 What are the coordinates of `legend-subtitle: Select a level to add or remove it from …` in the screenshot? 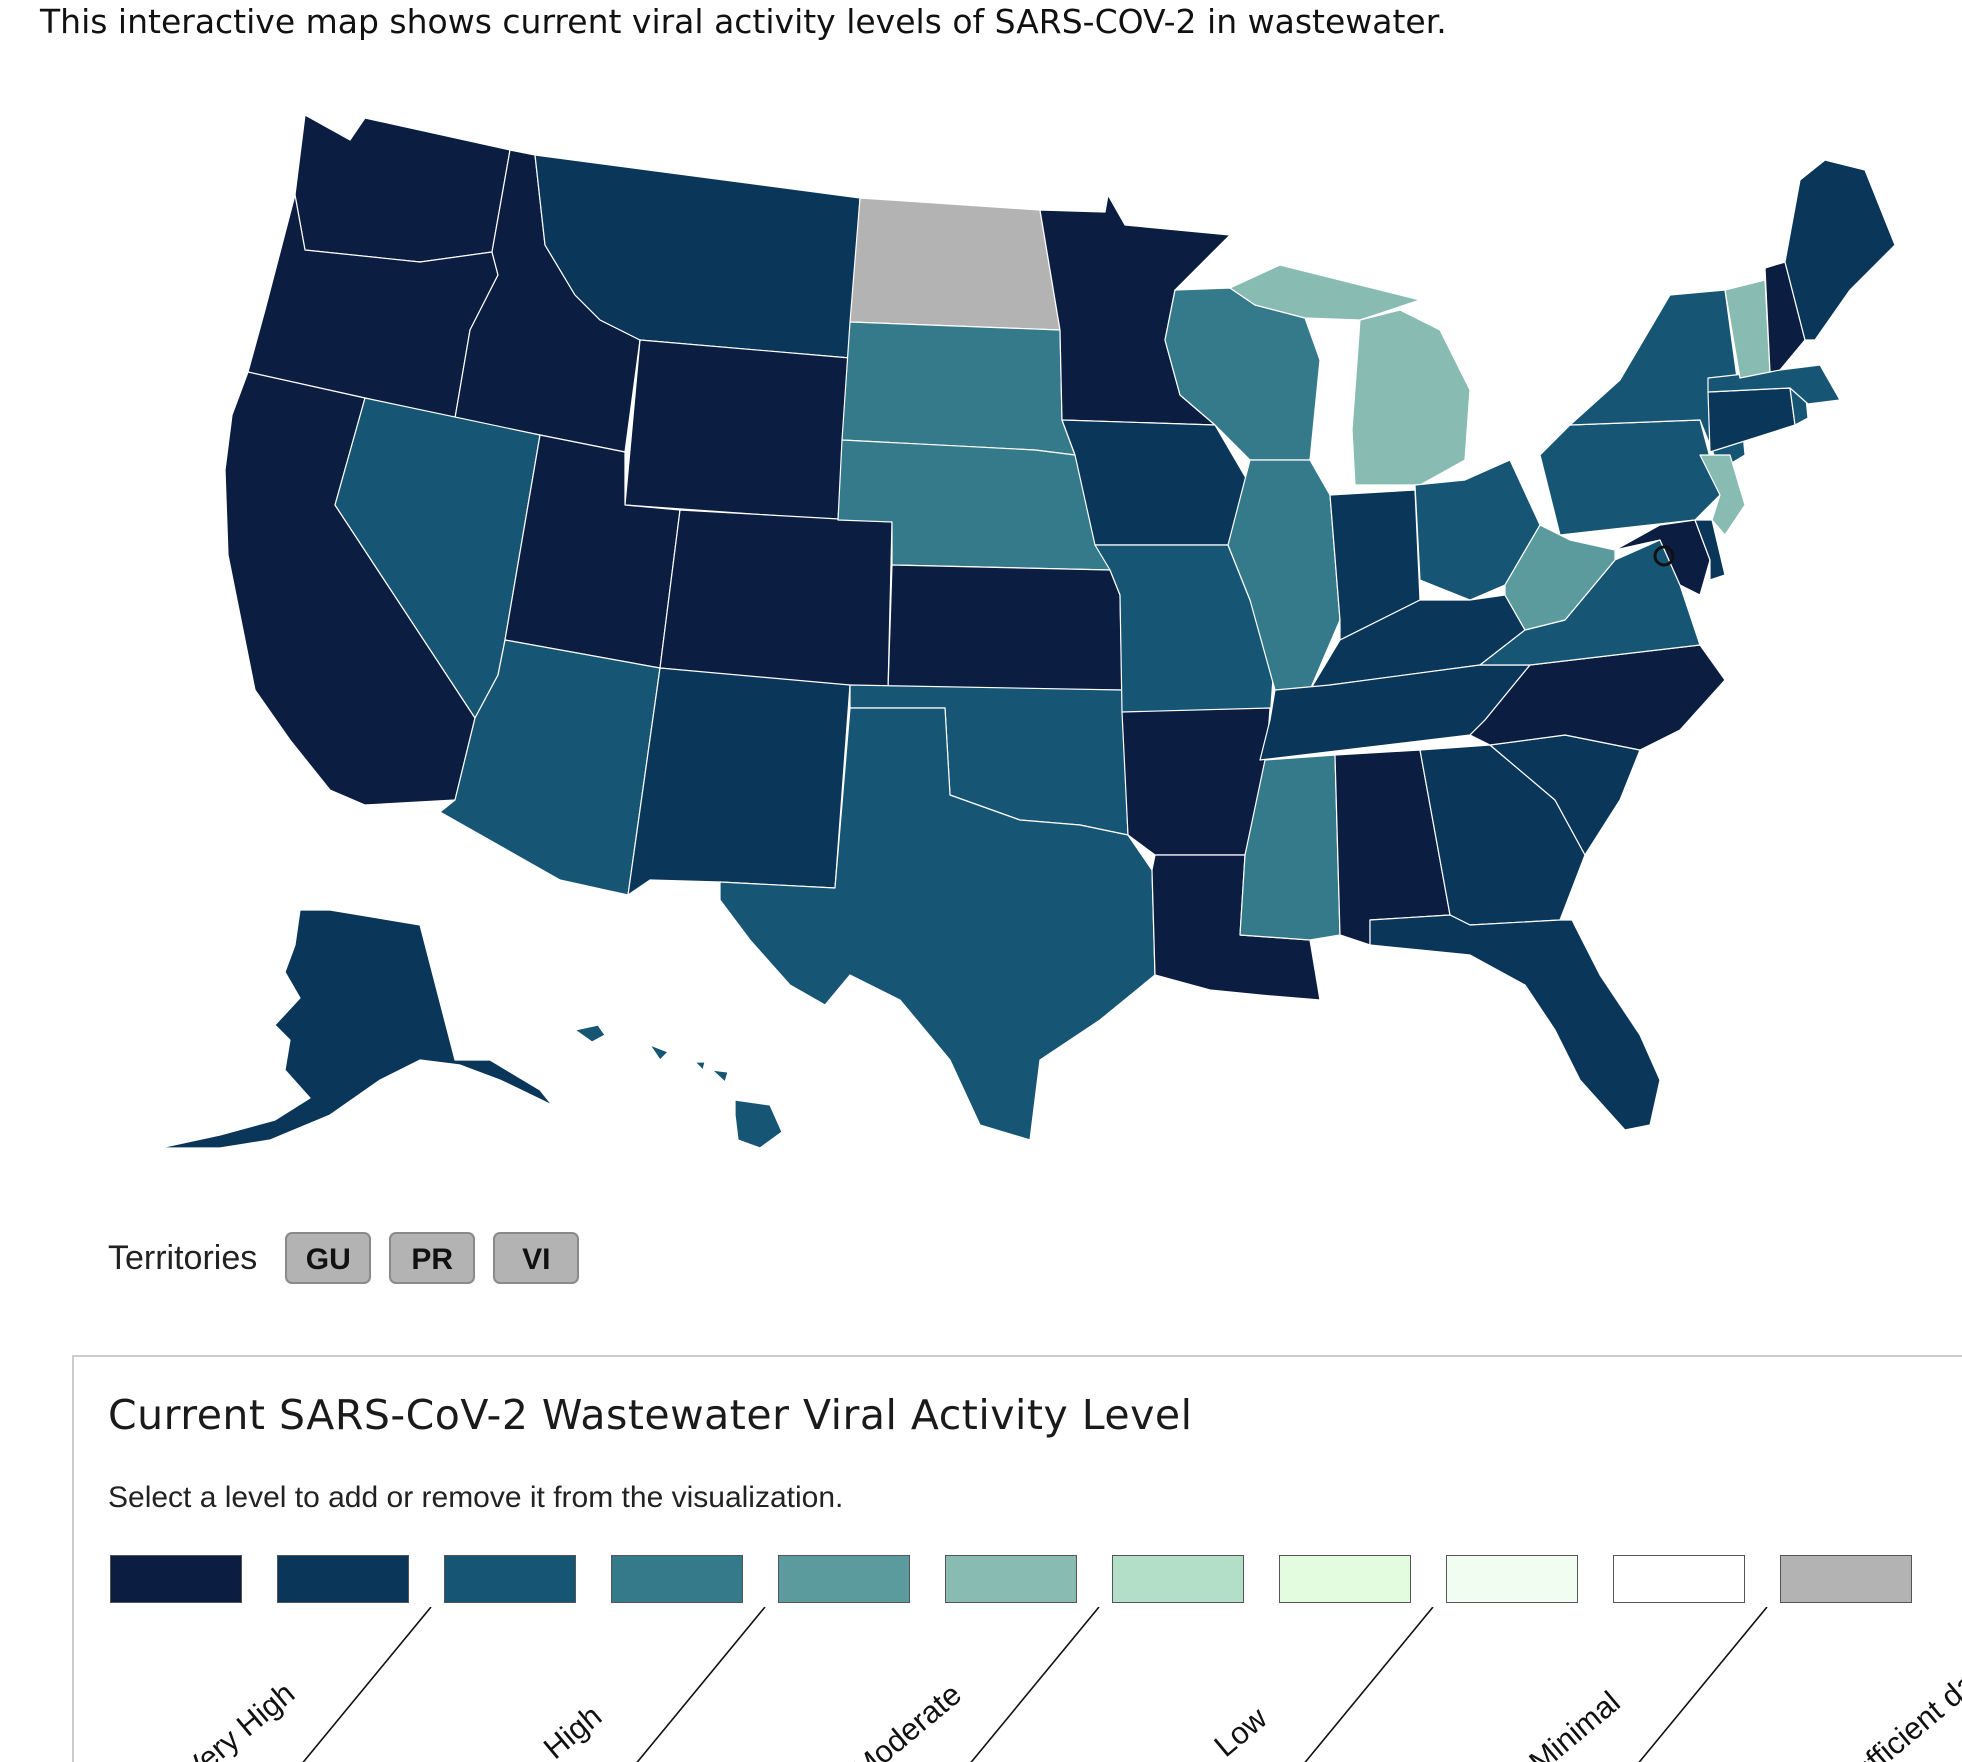 It's located at (476, 1497).